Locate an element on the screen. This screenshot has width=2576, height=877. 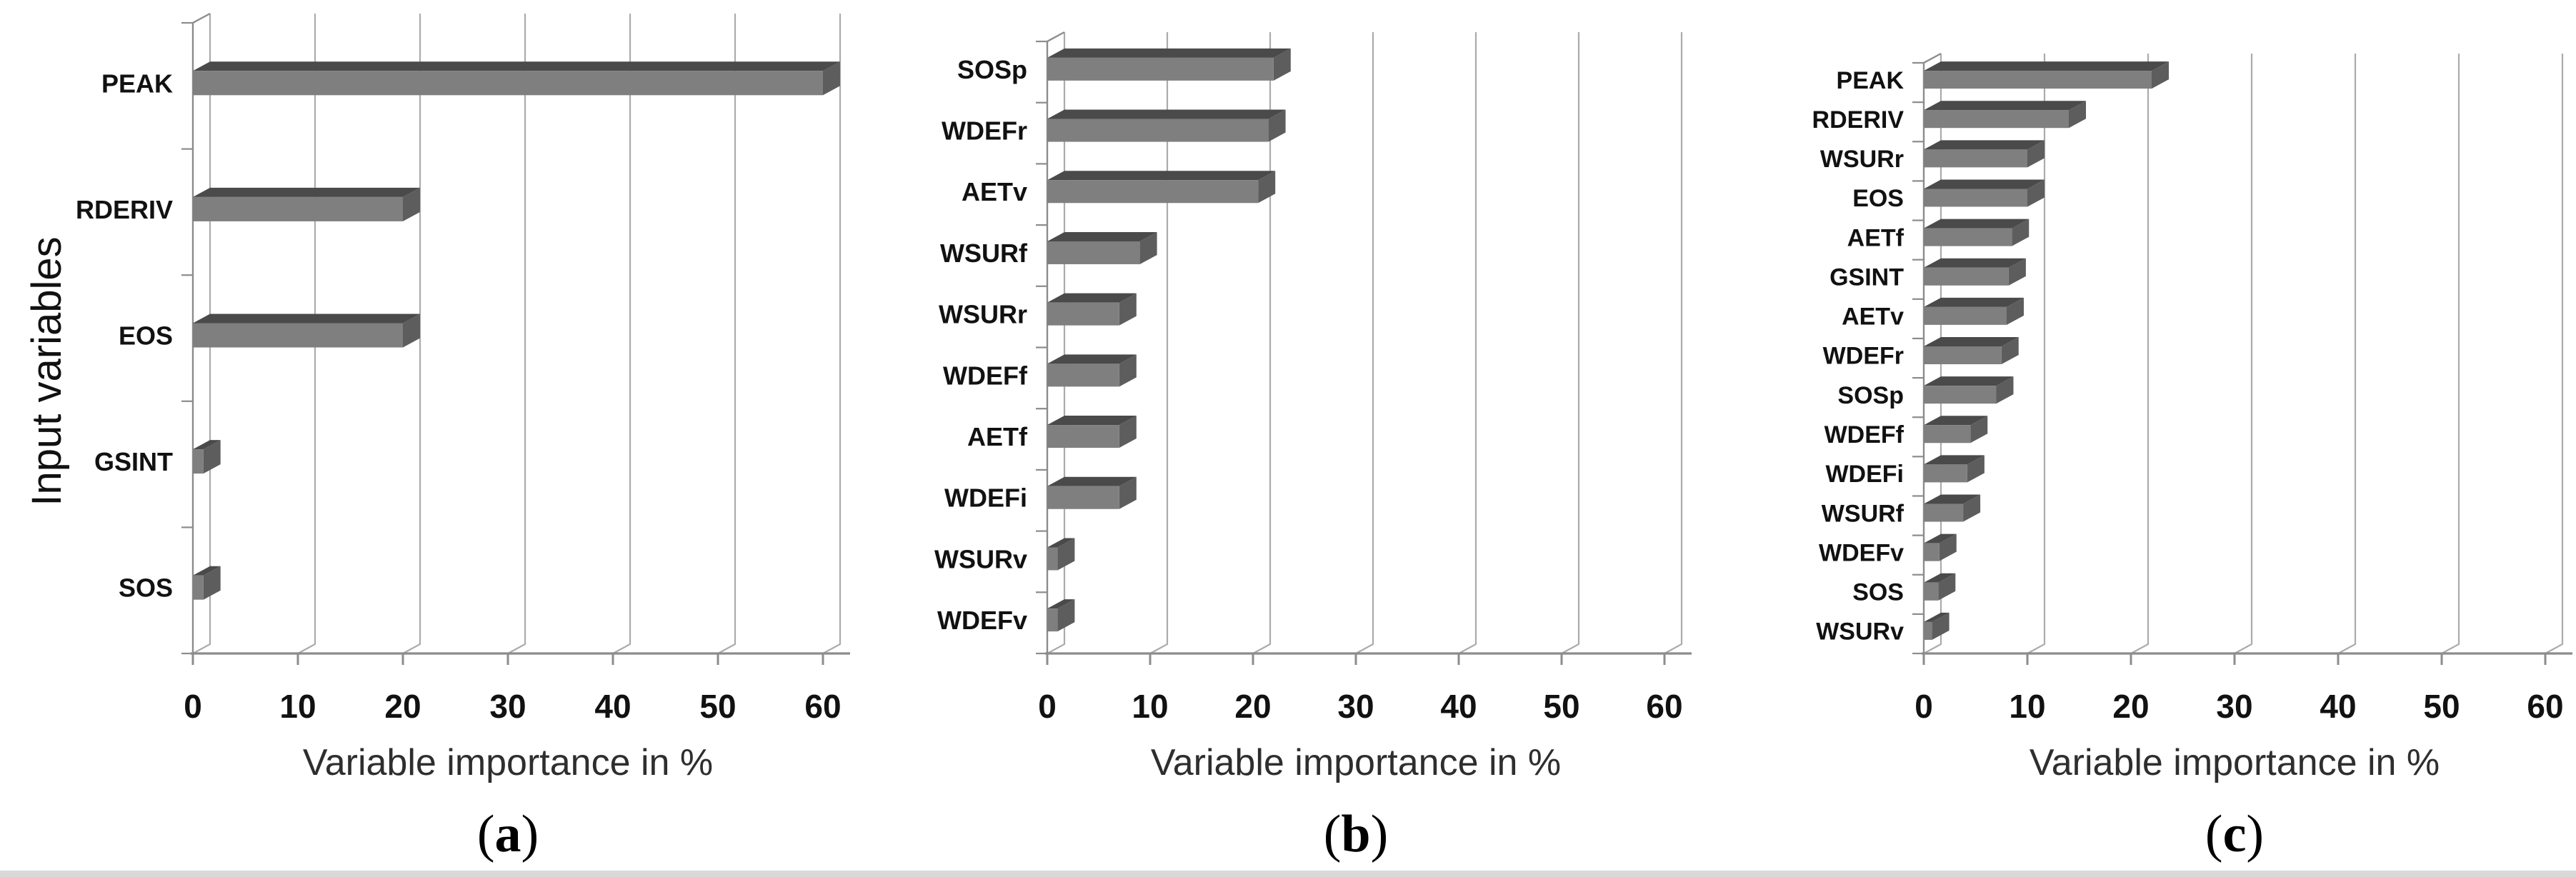
page-bottom-rule is located at coordinates (1288, 874).